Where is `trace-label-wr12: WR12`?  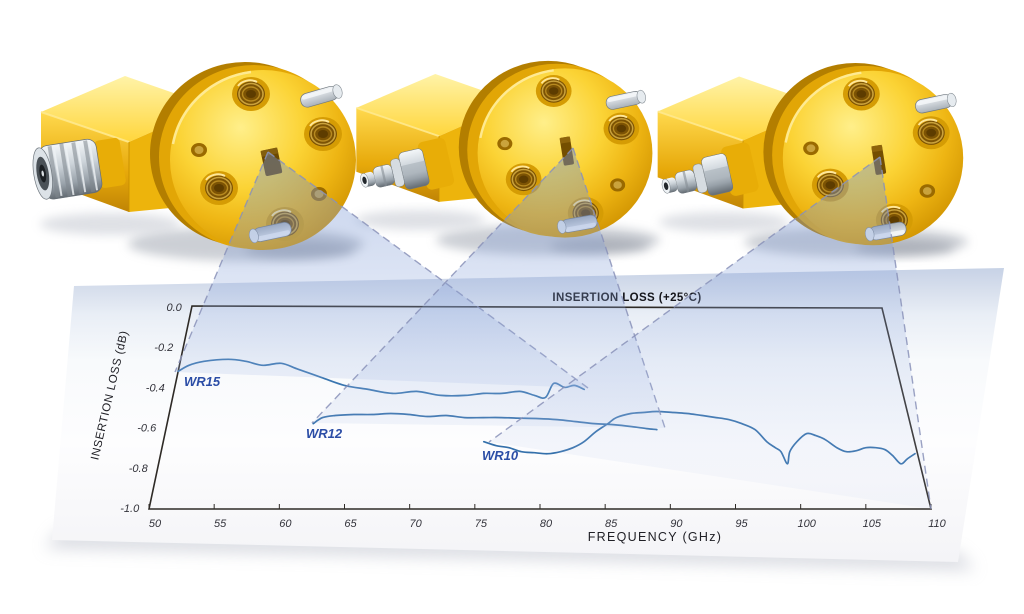 trace-label-wr12: WR12 is located at coordinates (324, 433).